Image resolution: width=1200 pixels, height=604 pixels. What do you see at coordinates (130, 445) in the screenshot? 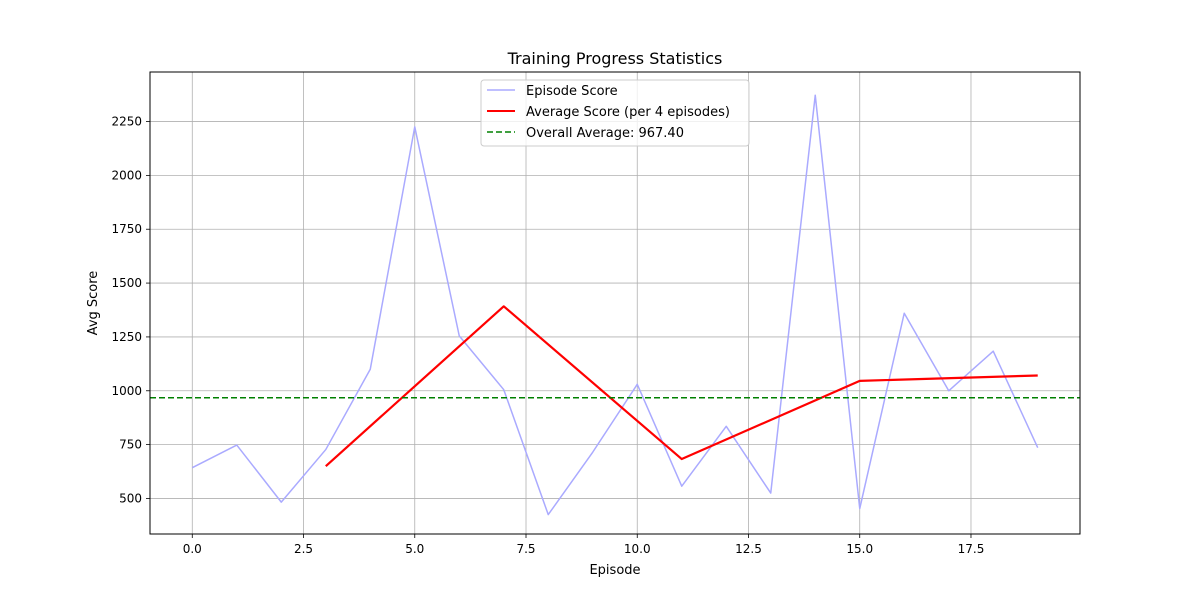
I see `y-tick-label: 750` at bounding box center [130, 445].